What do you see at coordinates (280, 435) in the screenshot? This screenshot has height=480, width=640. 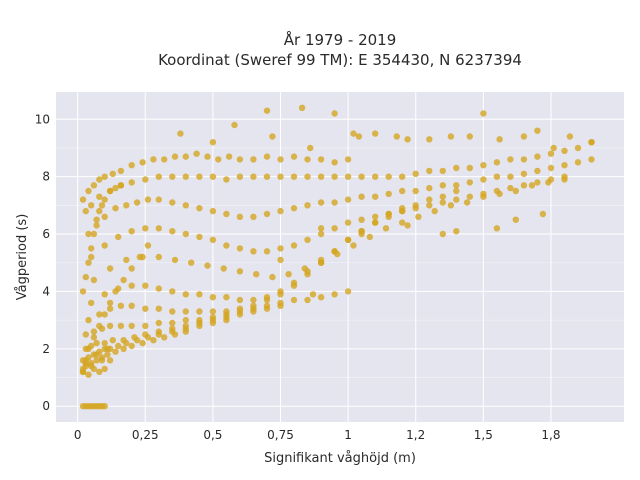 I see `x-tick-label: 0,75` at bounding box center [280, 435].